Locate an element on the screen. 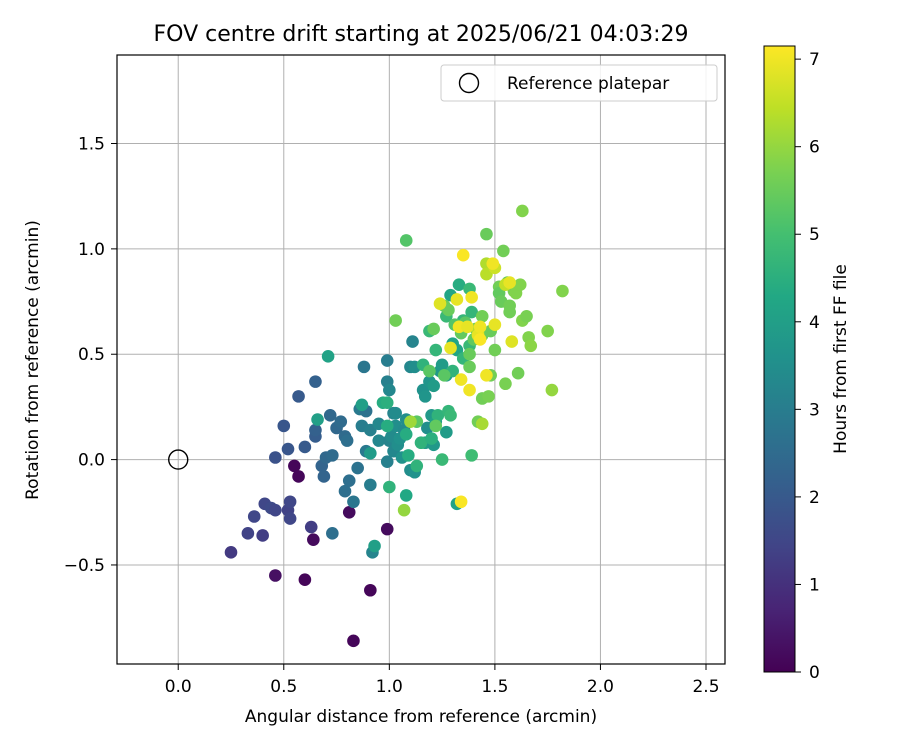 This screenshot has width=900, height=754. y-axis-ticks: −0.5 0.0 0.5 1.0 1.5 is located at coordinates (90, 355).